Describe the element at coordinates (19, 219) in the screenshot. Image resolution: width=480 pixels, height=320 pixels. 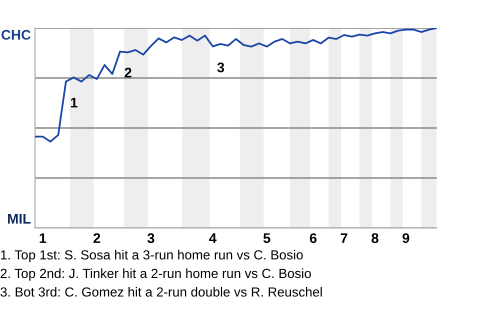
I see `text: MIL` at that location.